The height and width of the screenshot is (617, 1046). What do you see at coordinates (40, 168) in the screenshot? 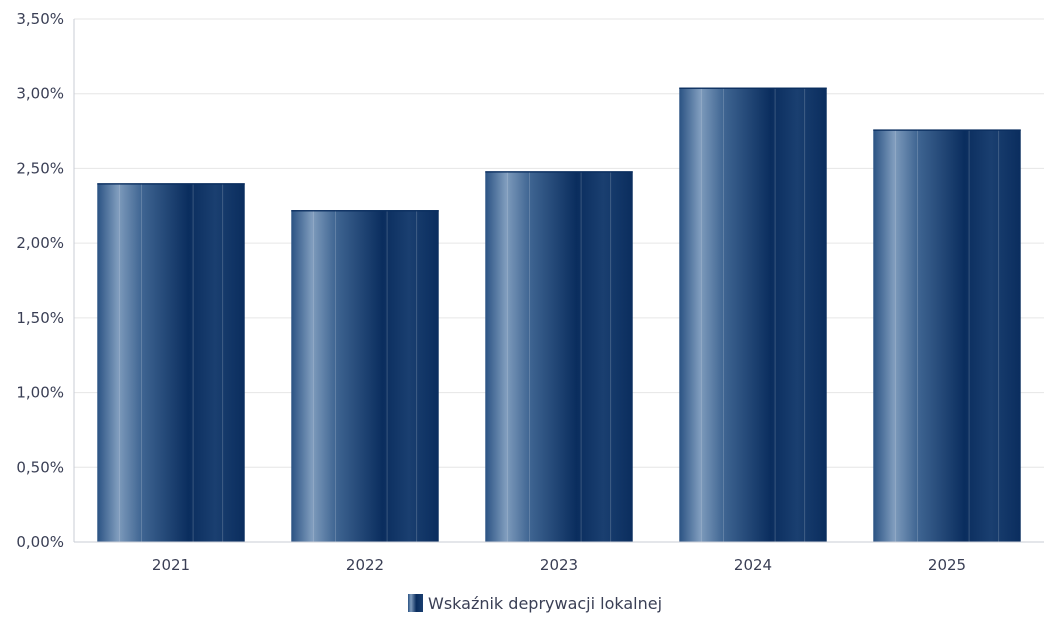
I see `y-tick-label: 2,50%` at bounding box center [40, 168].